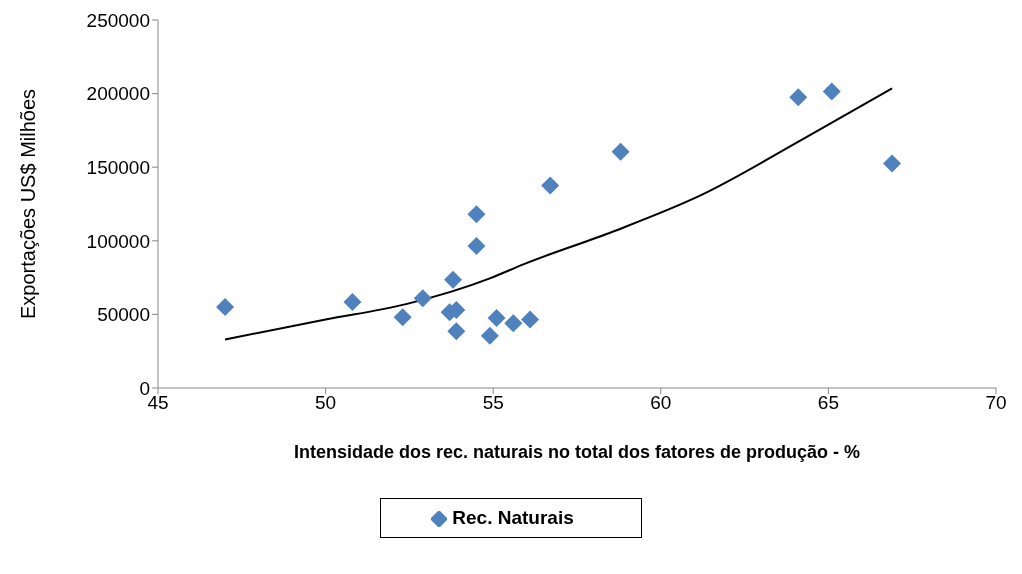 The image size is (1022, 574). What do you see at coordinates (123, 315) in the screenshot?
I see `y-tick-label: 50000` at bounding box center [123, 315].